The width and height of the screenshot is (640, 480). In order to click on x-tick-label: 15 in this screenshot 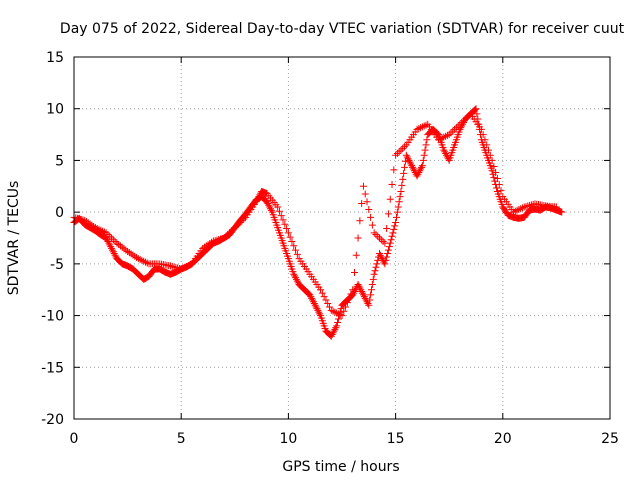, I will do `click(396, 439)`.